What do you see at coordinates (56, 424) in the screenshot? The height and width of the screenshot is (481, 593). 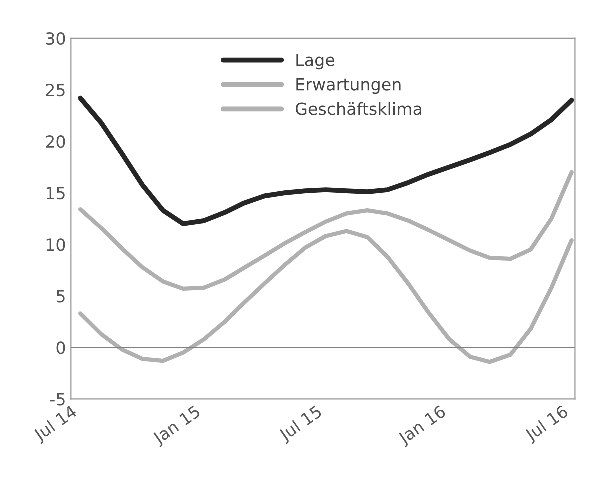 I see `x-tick-label: Jul 14` at bounding box center [56, 424].